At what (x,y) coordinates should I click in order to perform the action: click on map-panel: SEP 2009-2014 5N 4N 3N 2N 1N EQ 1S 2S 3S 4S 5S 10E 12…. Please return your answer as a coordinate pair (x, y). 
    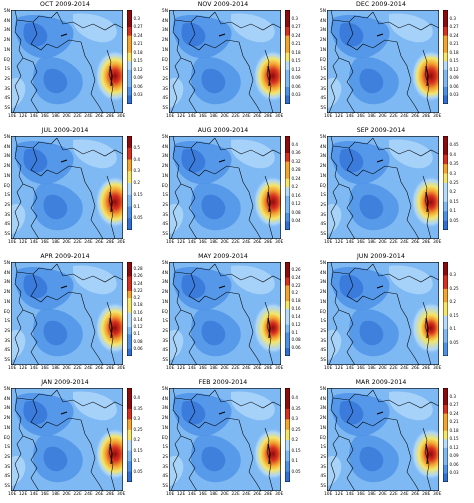
    Looking at the image, I should click on (395, 188).